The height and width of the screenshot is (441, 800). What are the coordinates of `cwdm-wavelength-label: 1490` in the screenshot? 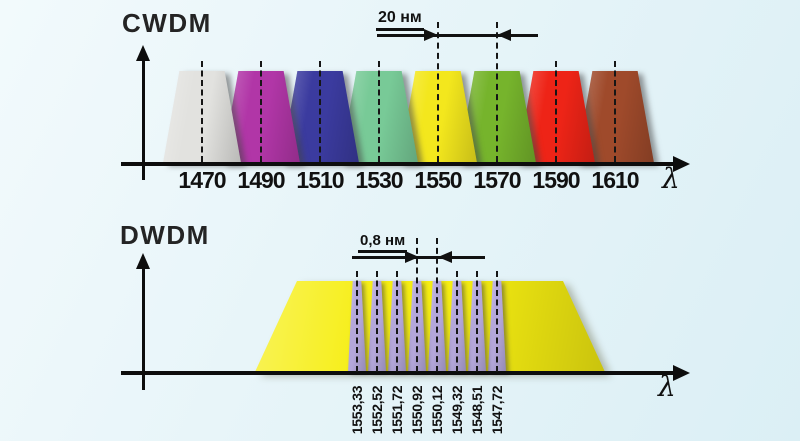 It's located at (261, 180).